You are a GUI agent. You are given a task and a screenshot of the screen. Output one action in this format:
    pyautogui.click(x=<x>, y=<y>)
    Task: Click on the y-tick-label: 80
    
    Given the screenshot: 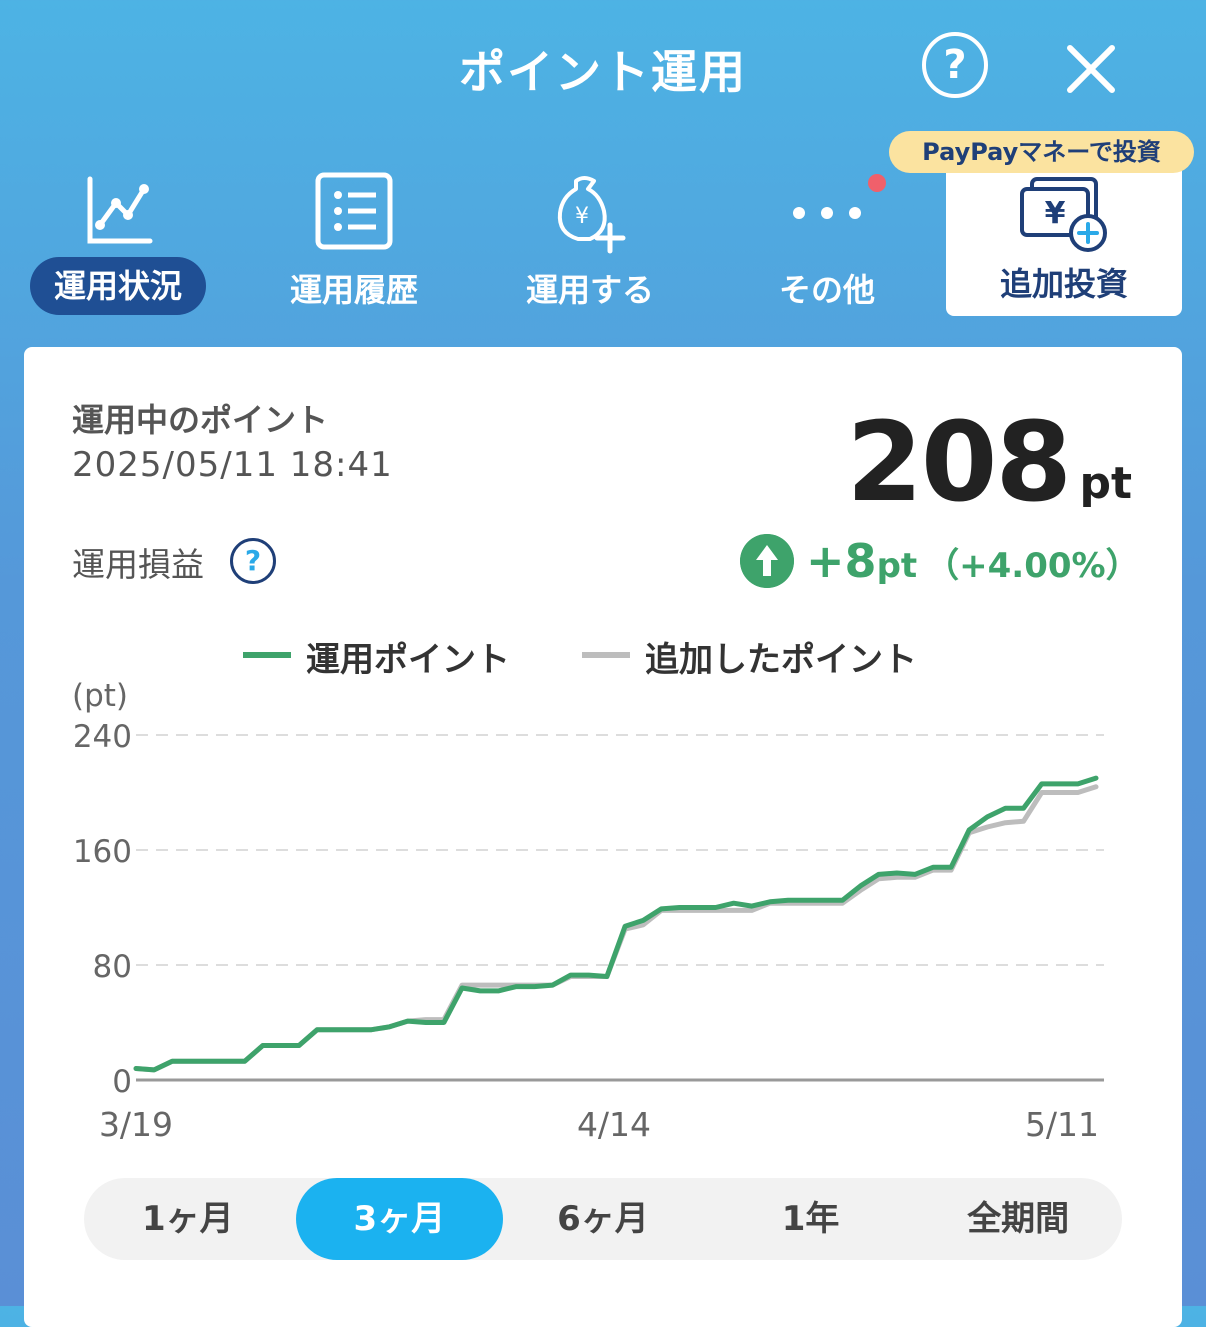 What is the action you would take?
    pyautogui.click(x=112, y=967)
    